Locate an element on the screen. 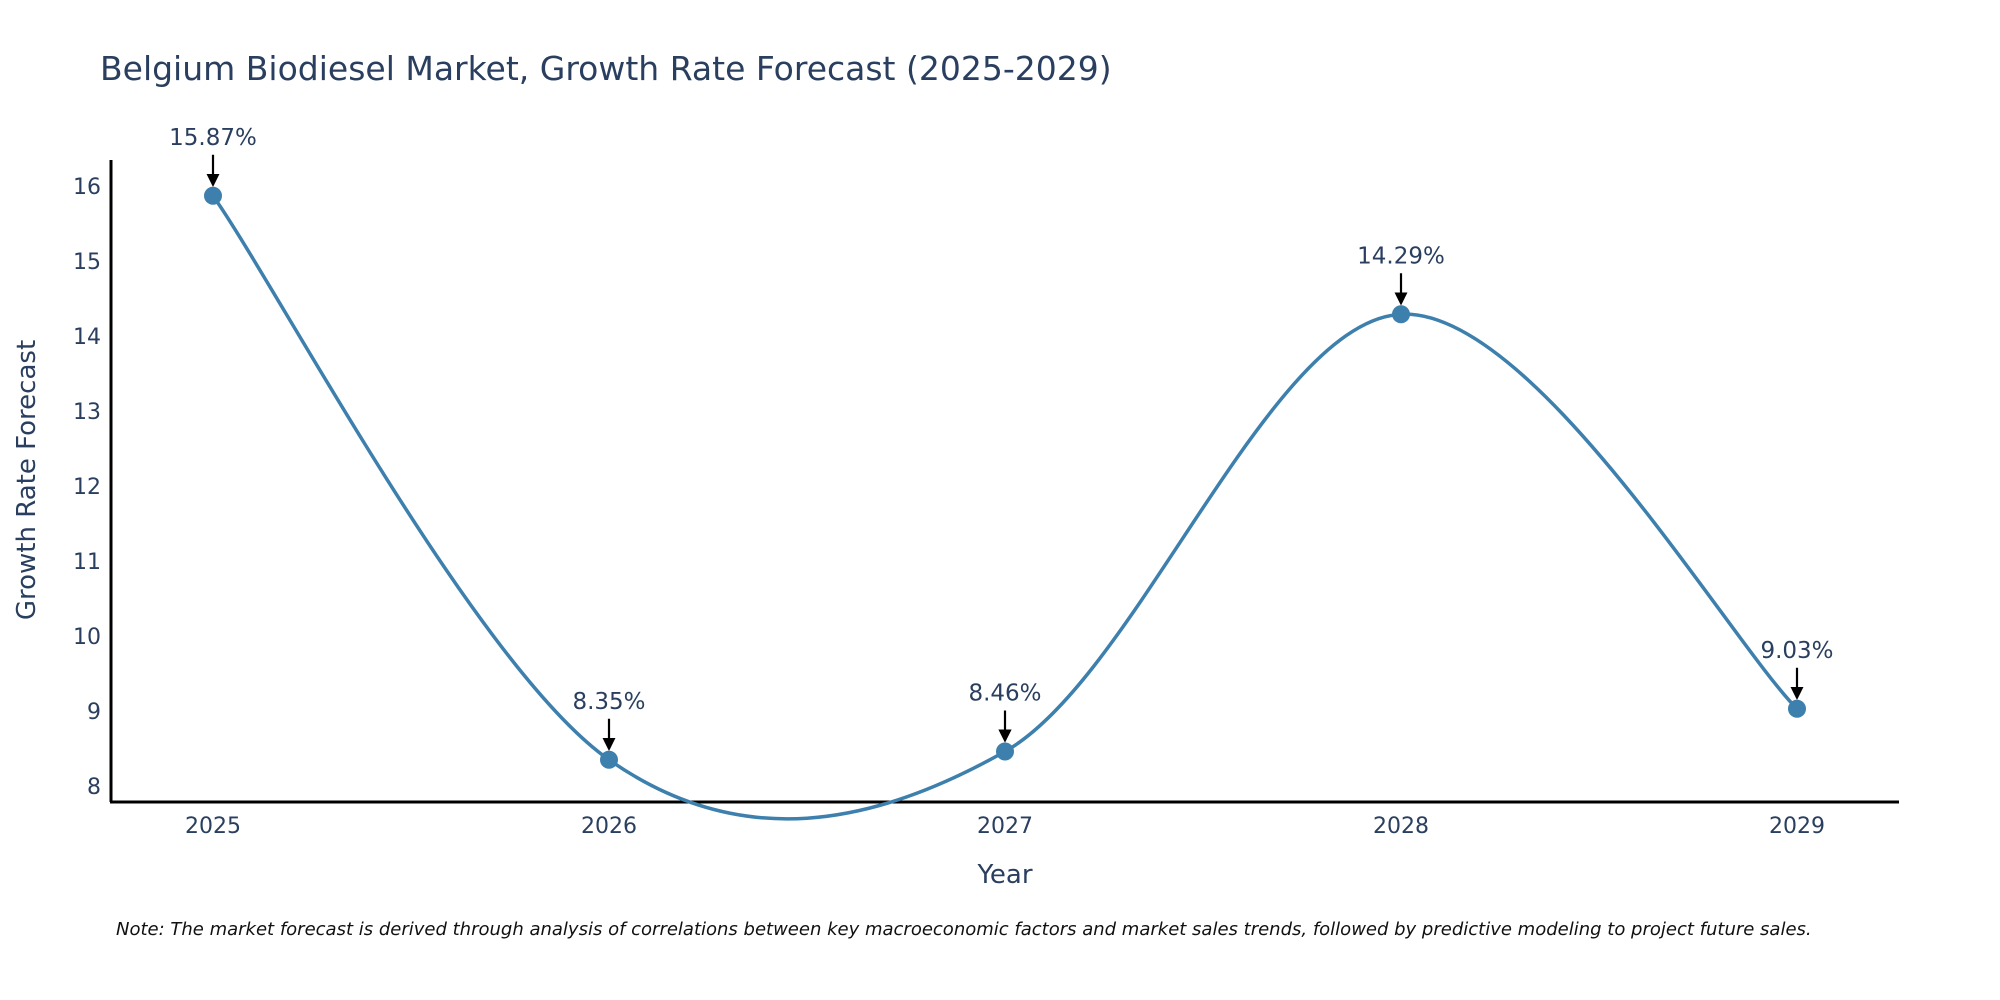 This screenshot has height=1000, width=2000. x-axis-ticks: 2025 2026 2027 2028 2029 is located at coordinates (1005, 826).